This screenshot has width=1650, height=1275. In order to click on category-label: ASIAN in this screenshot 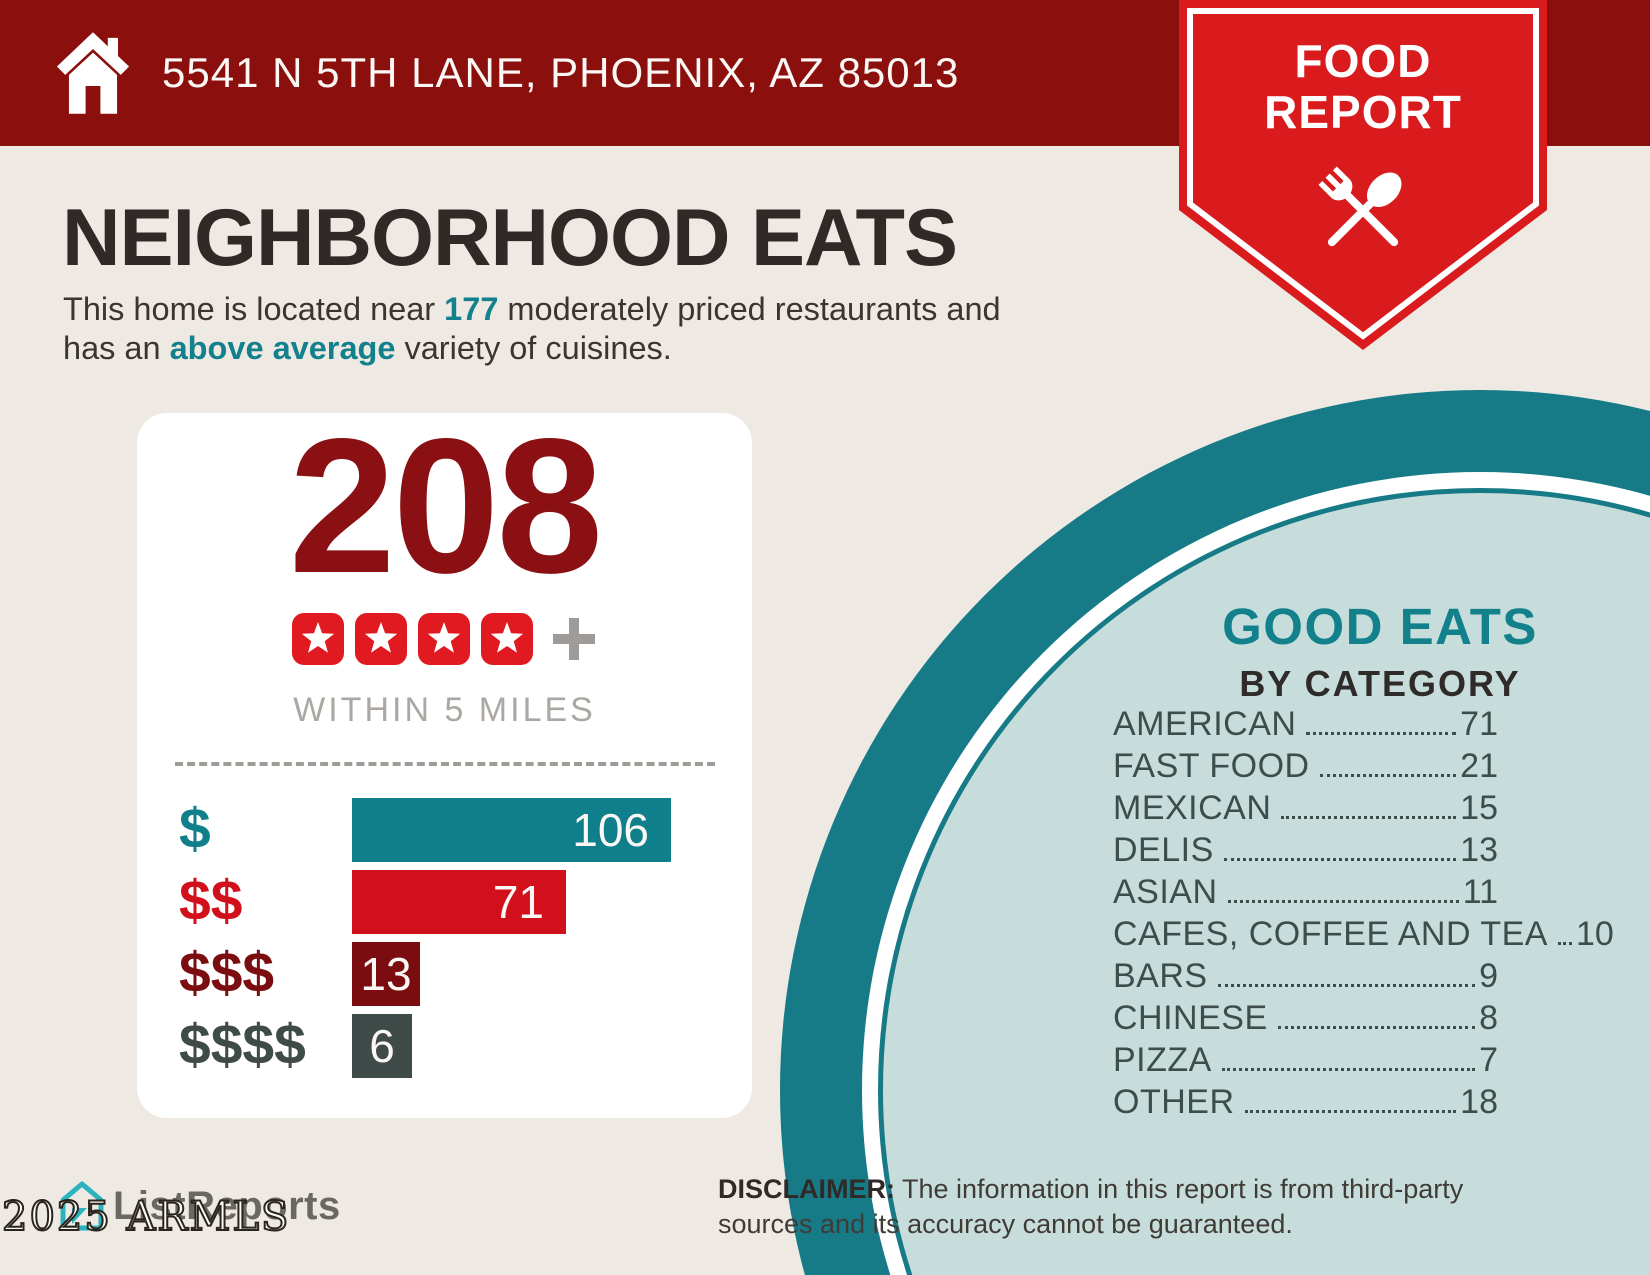, I will do `click(1165, 892)`.